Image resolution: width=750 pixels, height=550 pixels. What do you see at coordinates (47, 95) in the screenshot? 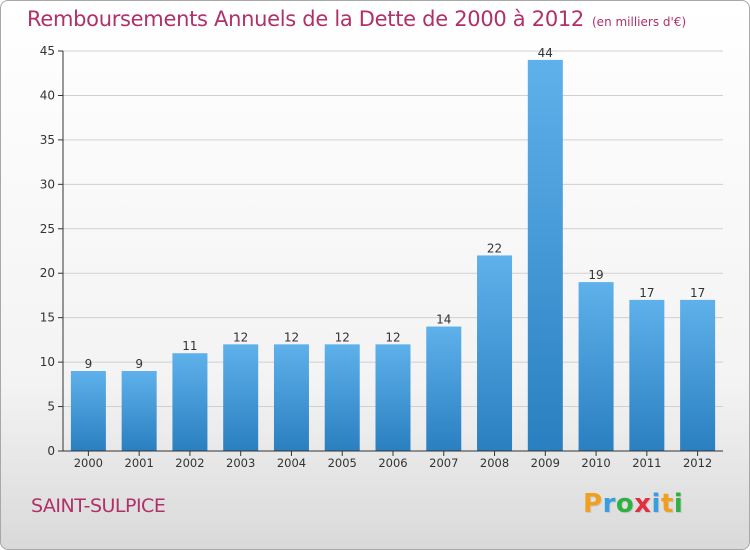
I see `y-tick-label: 40` at bounding box center [47, 95].